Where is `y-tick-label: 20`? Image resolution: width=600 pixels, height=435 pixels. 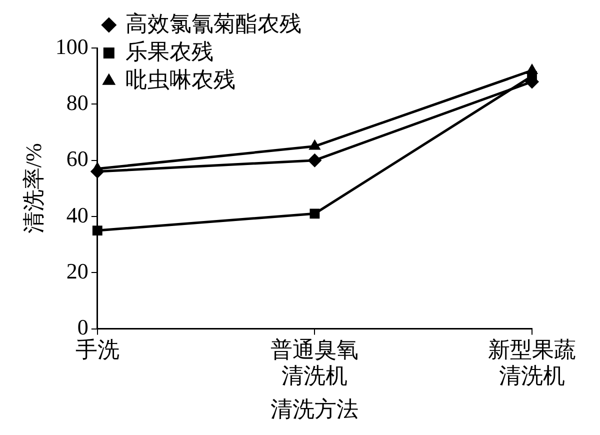
y-tick-label: 20 is located at coordinates (77, 271).